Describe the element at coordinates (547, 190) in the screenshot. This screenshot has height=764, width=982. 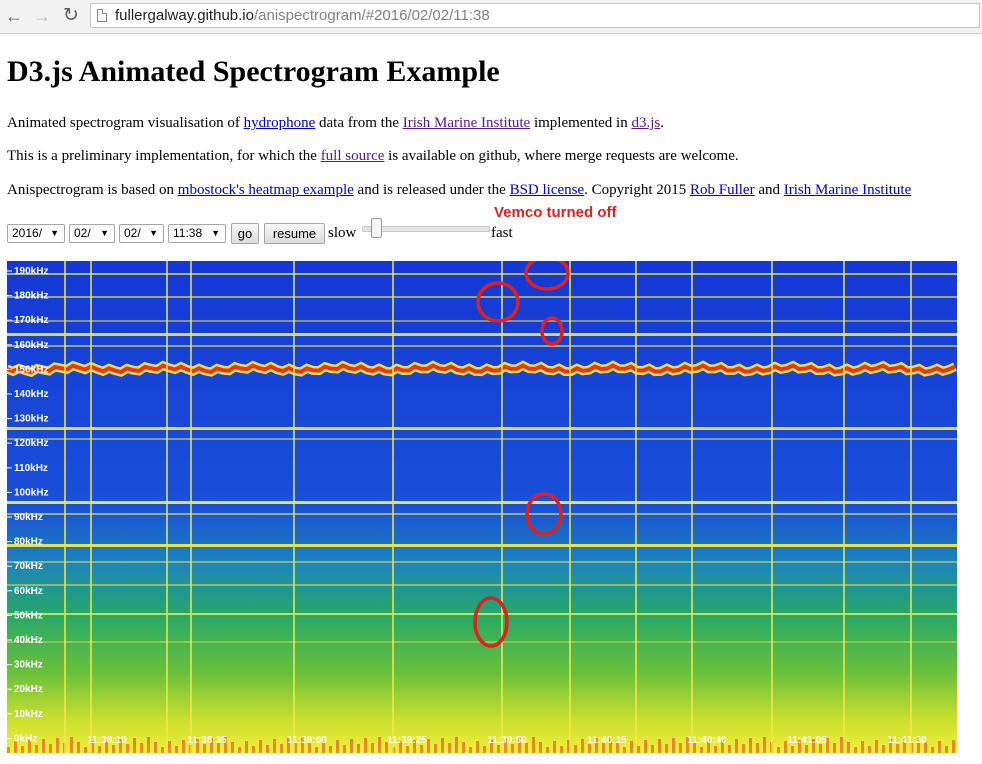
I see `bsd-license-link: BSD license` at that location.